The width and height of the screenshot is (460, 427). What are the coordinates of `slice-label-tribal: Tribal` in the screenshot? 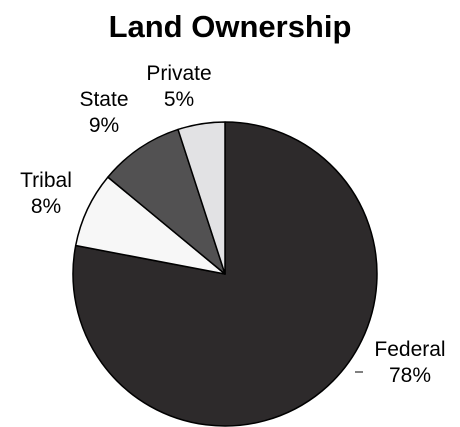 It's located at (46, 180).